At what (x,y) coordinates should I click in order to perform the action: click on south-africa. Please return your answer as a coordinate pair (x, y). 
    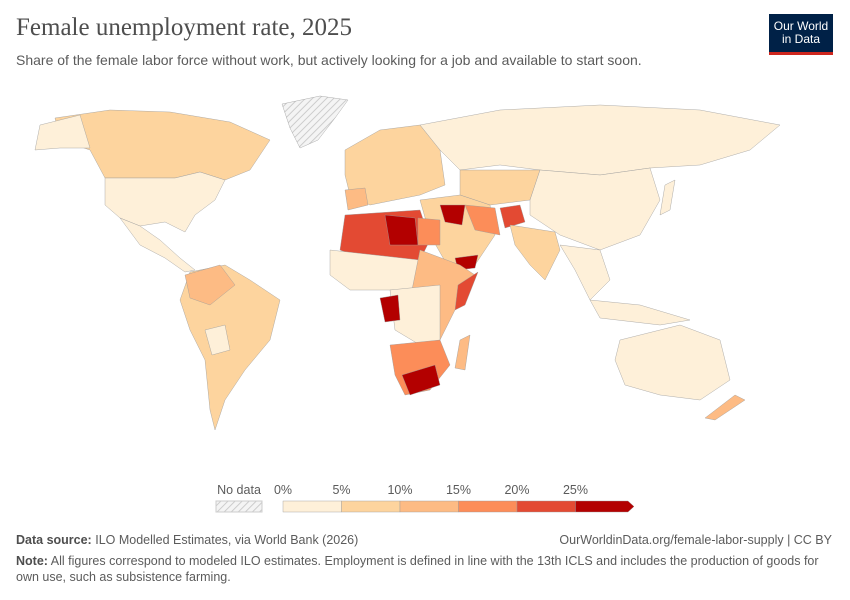
    Looking at the image, I should click on (421, 380).